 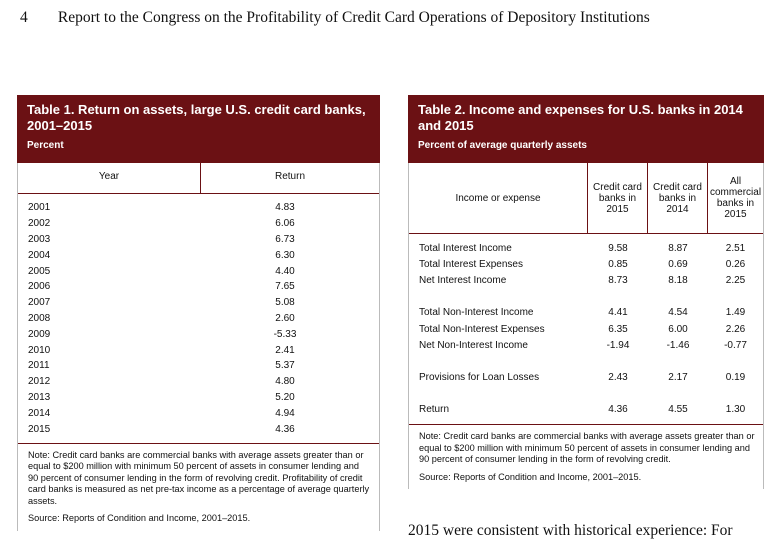 What do you see at coordinates (586, 345) in the screenshot?
I see `table-row: Net Non-Interest Income -1.94 -1.46 -0.77` at bounding box center [586, 345].